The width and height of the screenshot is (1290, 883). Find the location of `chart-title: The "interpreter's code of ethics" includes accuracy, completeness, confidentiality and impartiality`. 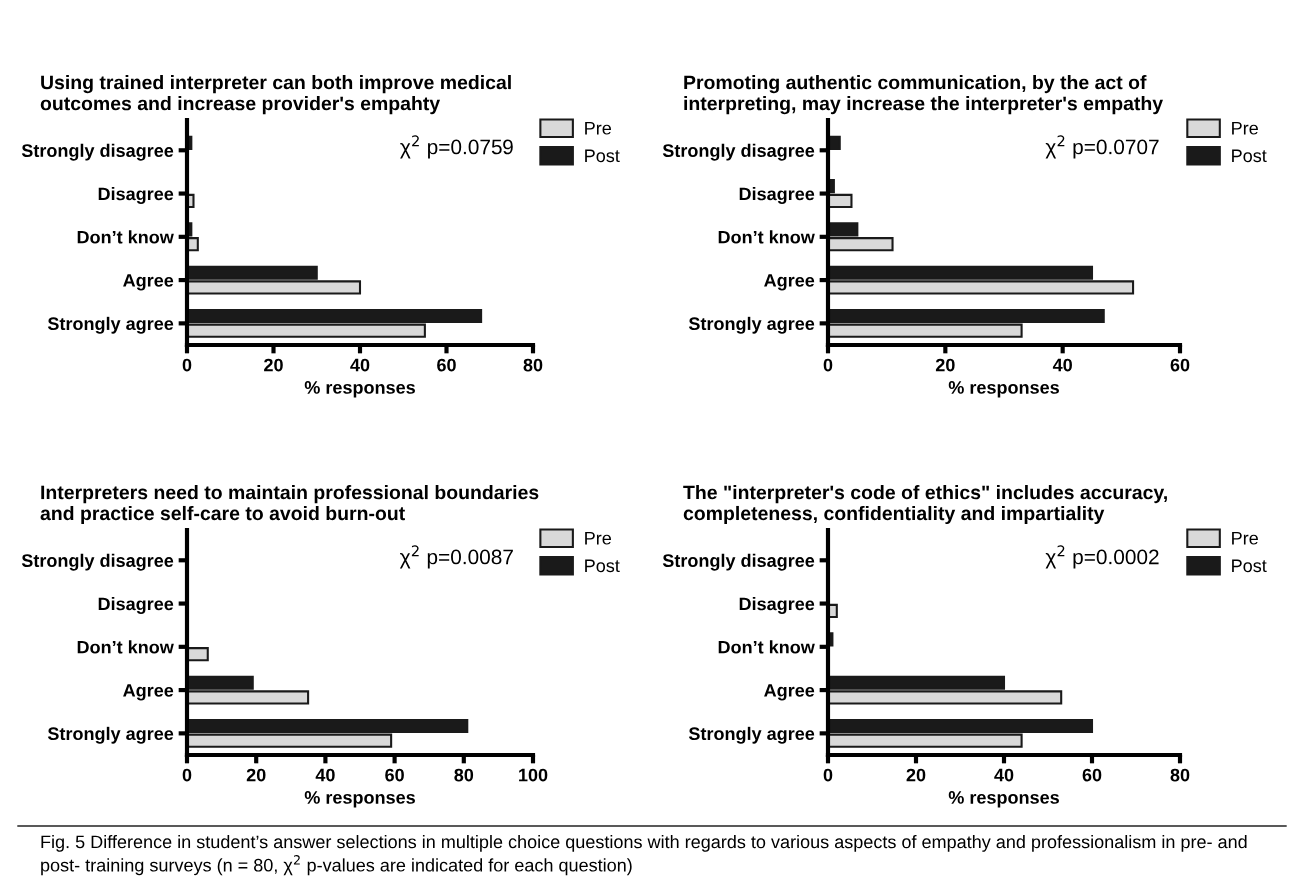

chart-title: The "interpreter's code of ethics" includes accuracy, completeness, confidentiality and impartiality is located at coordinates (925, 505).